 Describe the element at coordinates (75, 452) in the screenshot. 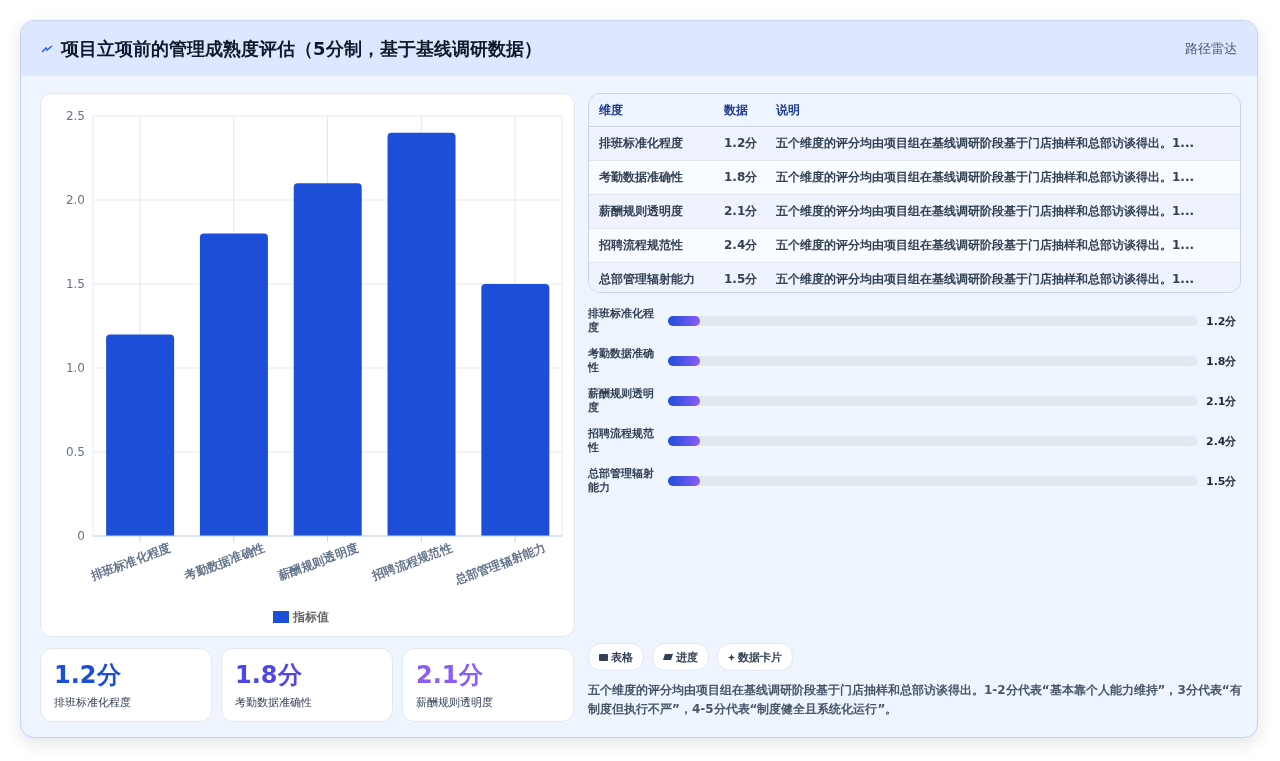

I see `y-tick-label: 0.5` at that location.